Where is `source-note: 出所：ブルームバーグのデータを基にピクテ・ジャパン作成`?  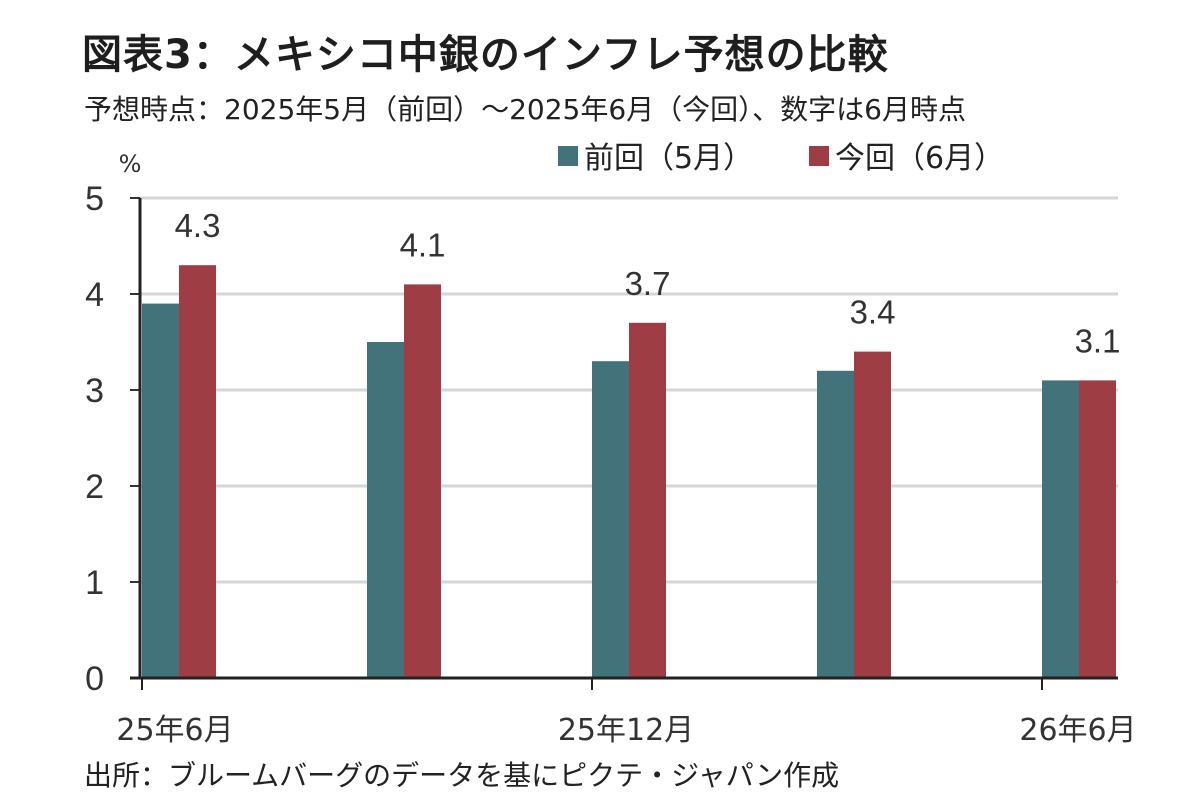
source-note: 出所：ブルームバーグのデータを基にピクテ・ジャパン作成 is located at coordinates (462, 775).